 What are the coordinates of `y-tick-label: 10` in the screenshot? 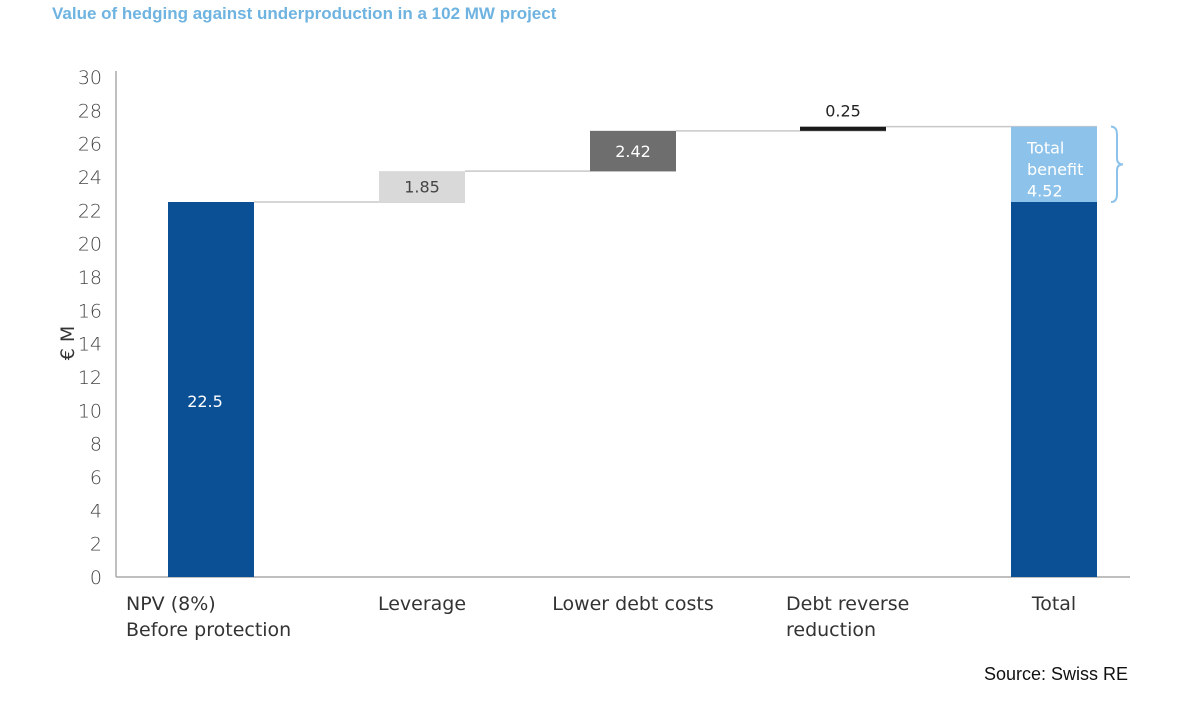 It's located at (90, 411).